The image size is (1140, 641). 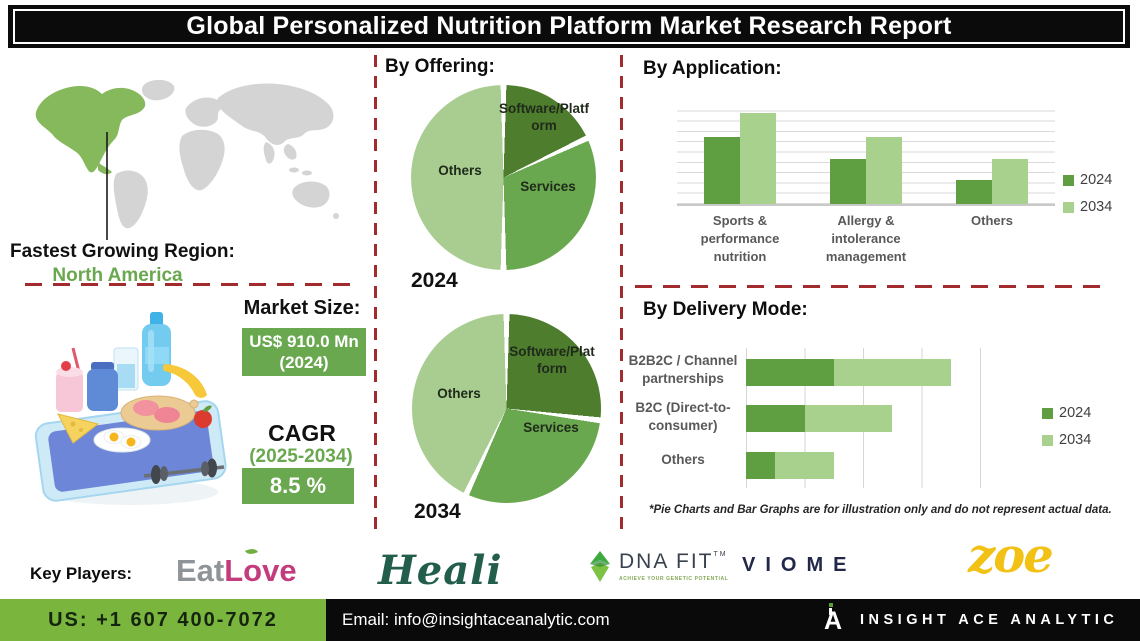 I want to click on region-label: Fastest Growing Region:, so click(x=122, y=251).